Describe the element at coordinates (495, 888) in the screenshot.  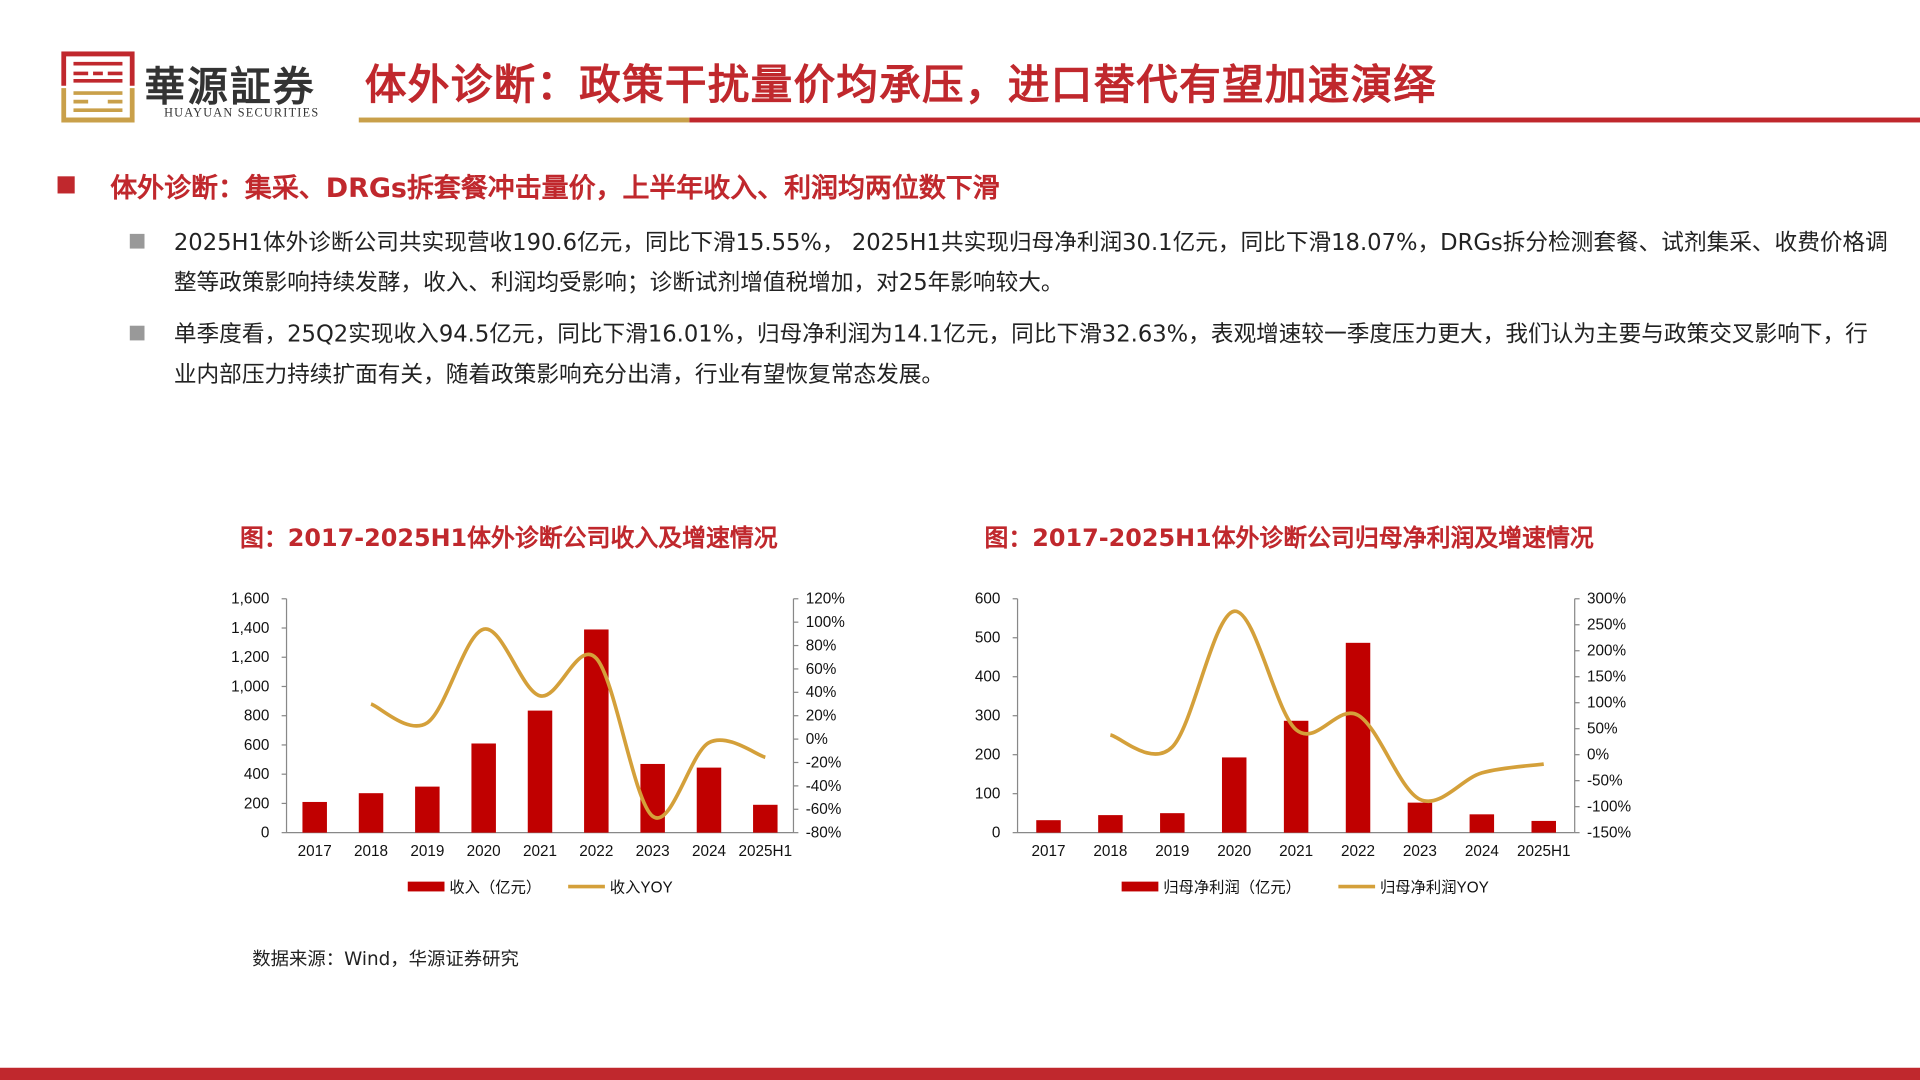
I see `legend-bar-label: 收入（亿元）` at that location.